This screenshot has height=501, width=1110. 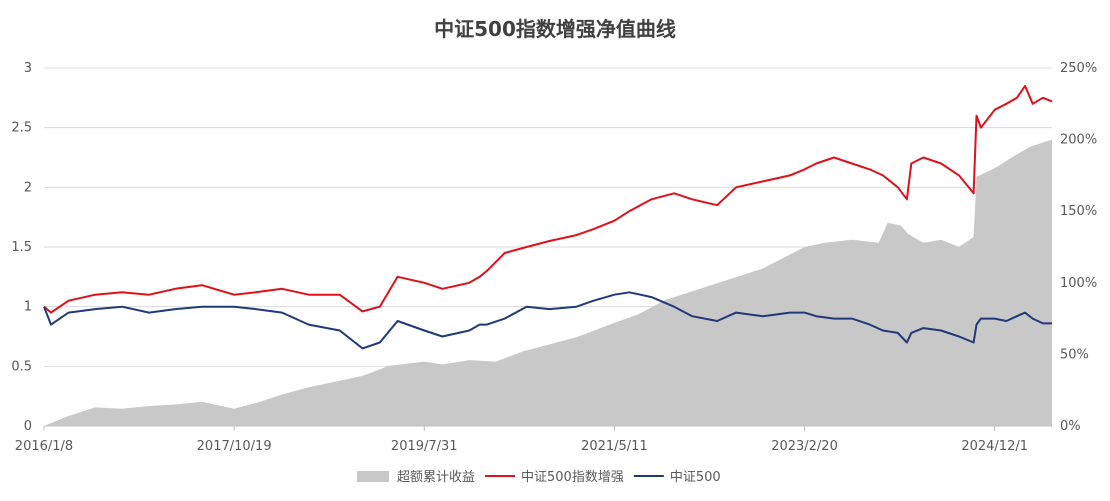 What do you see at coordinates (1070, 426) in the screenshot?
I see `y-right-tick-label: 0%` at bounding box center [1070, 426].